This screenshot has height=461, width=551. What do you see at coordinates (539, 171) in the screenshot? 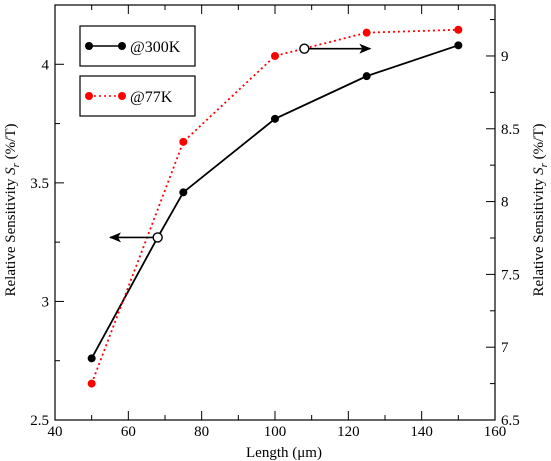
I see `y-right-title-symbol: S` at bounding box center [539, 171].